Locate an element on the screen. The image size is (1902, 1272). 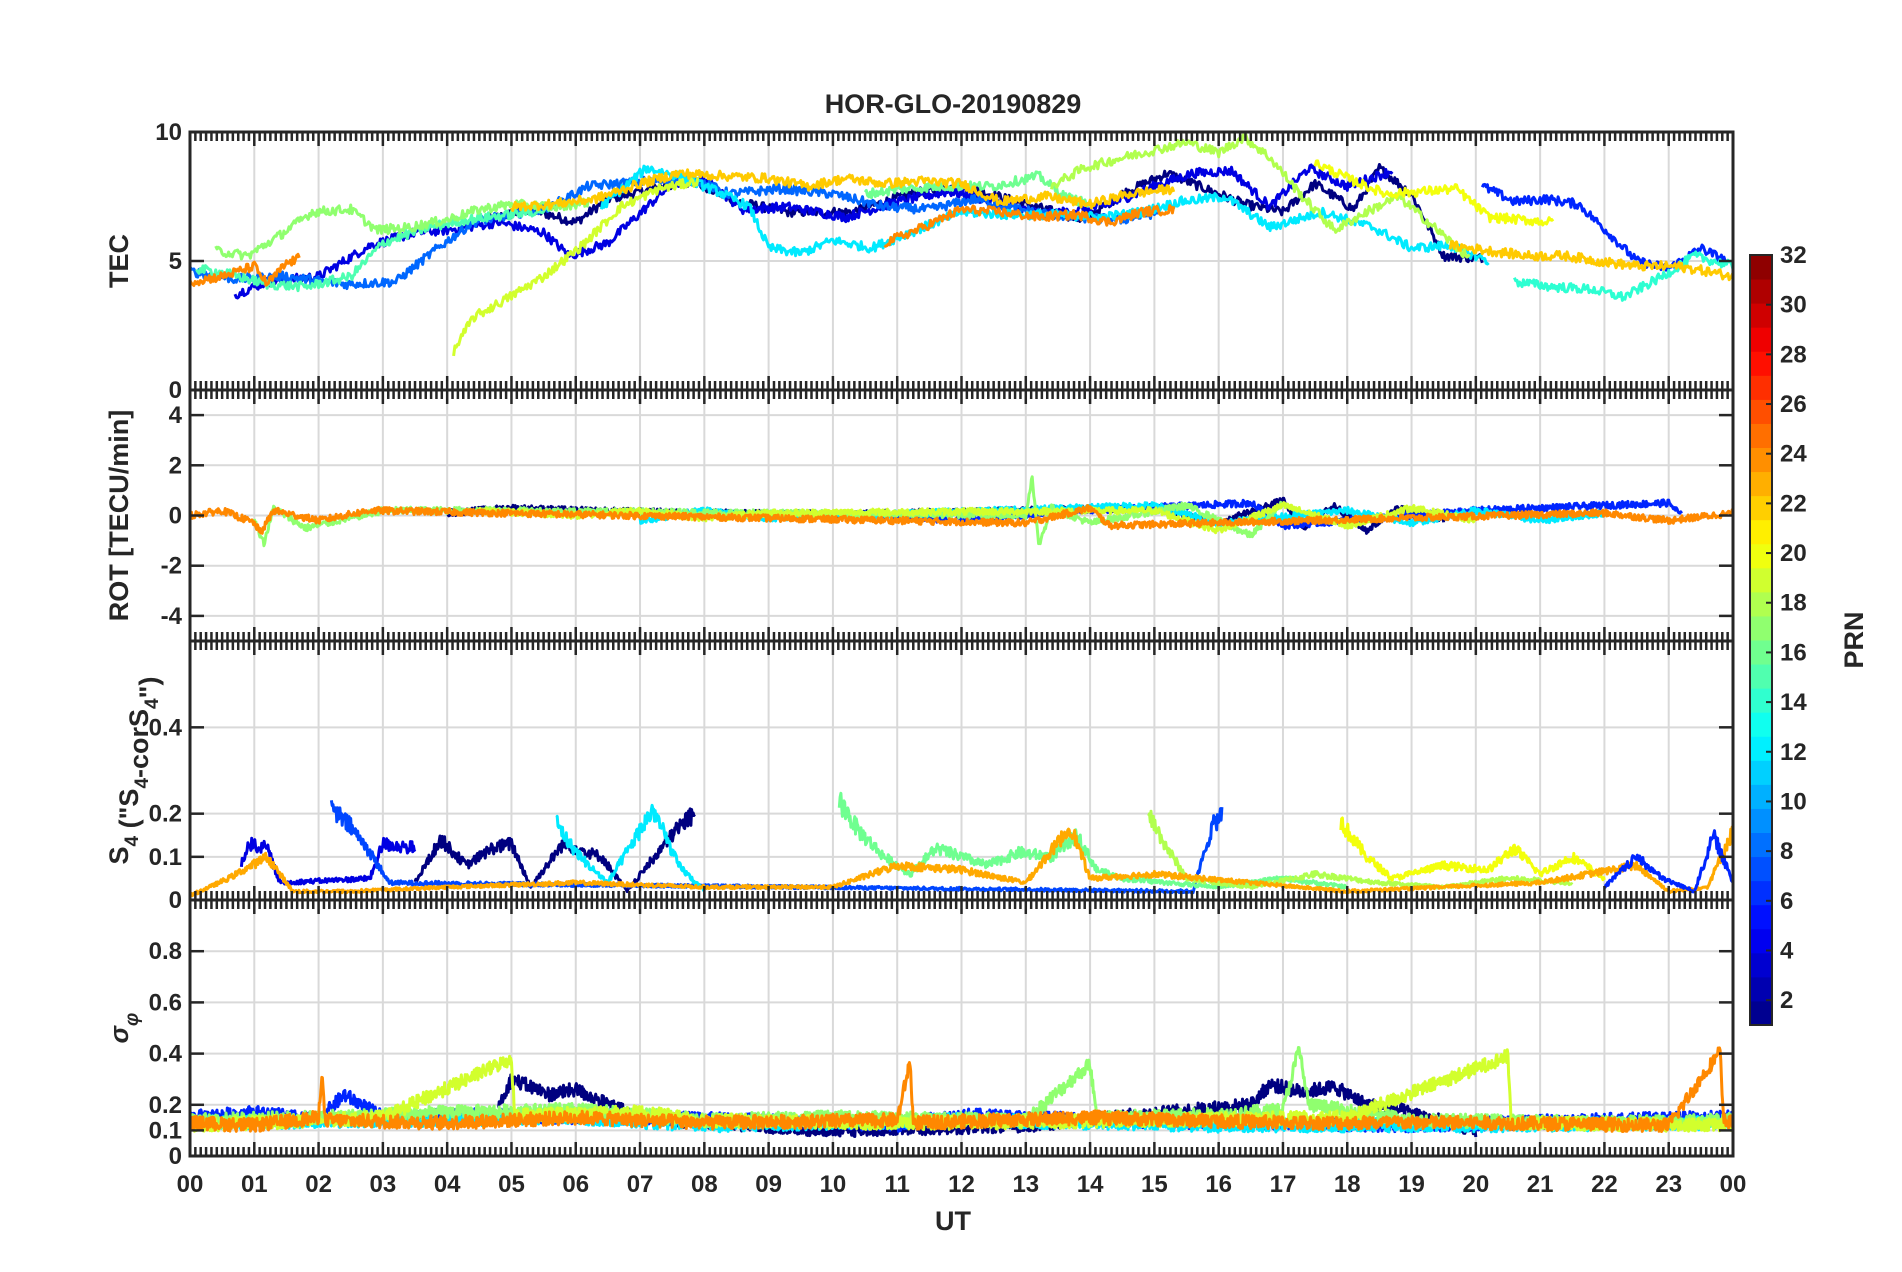
panel-rot-ytick-label: 4 is located at coordinates (176, 415).